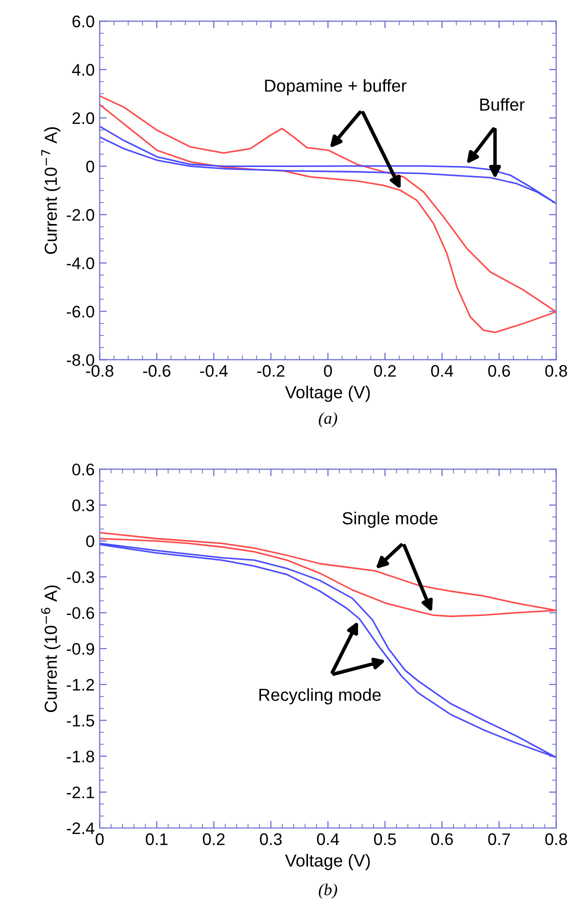 The height and width of the screenshot is (920, 583). Describe the element at coordinates (271, 839) in the screenshot. I see `x-tick-label: 0.3` at that location.